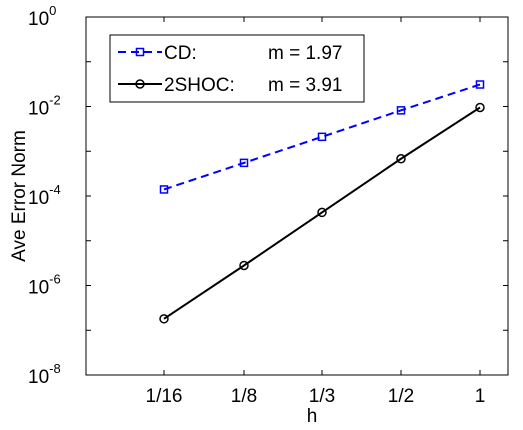 This screenshot has width=523, height=430. I want to click on x-axis-title: h, so click(312, 416).